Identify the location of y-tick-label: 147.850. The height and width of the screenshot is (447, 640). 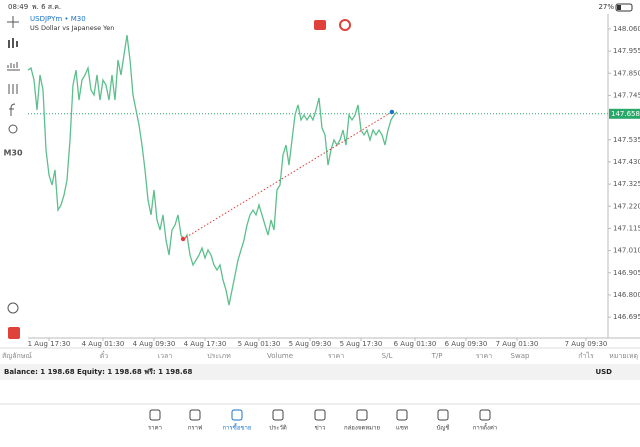
(626, 73).